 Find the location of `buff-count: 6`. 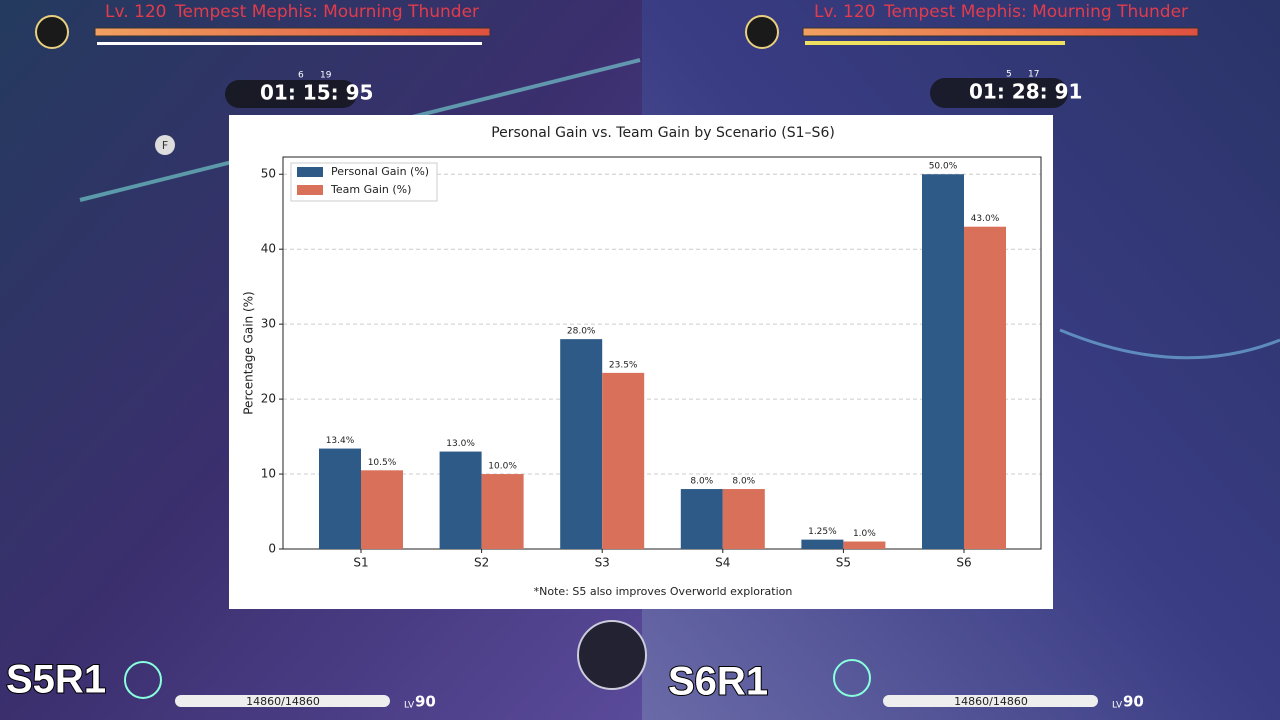

buff-count: 6 is located at coordinates (301, 76).